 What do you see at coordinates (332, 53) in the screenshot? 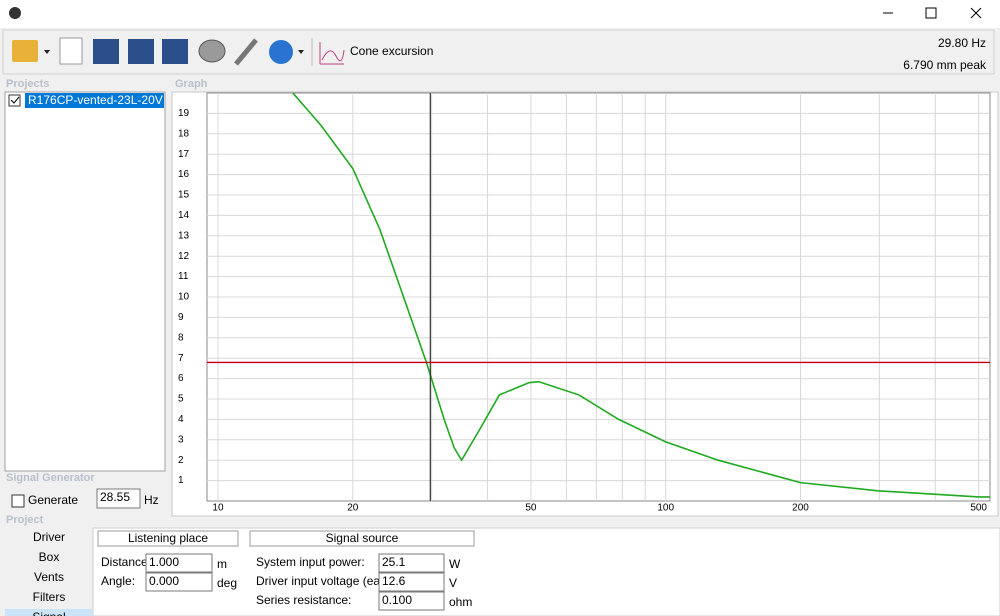
I see `graph-icon` at bounding box center [332, 53].